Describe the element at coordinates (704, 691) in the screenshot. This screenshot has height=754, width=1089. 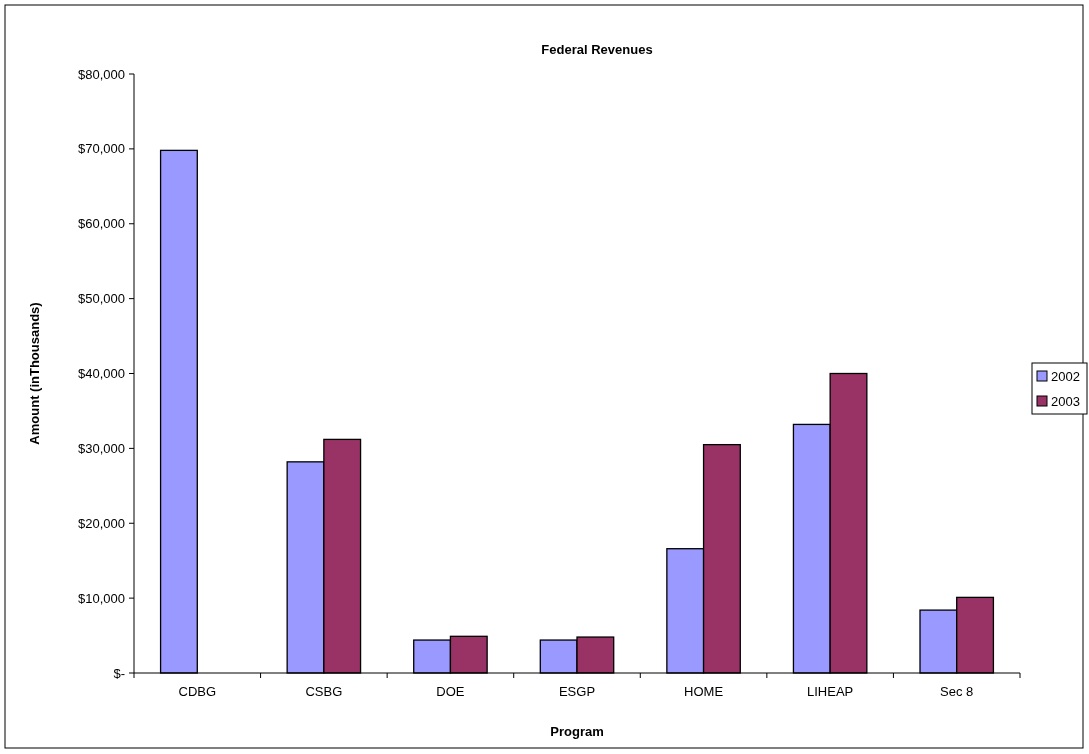
I see `x-tick-label: HOME` at that location.